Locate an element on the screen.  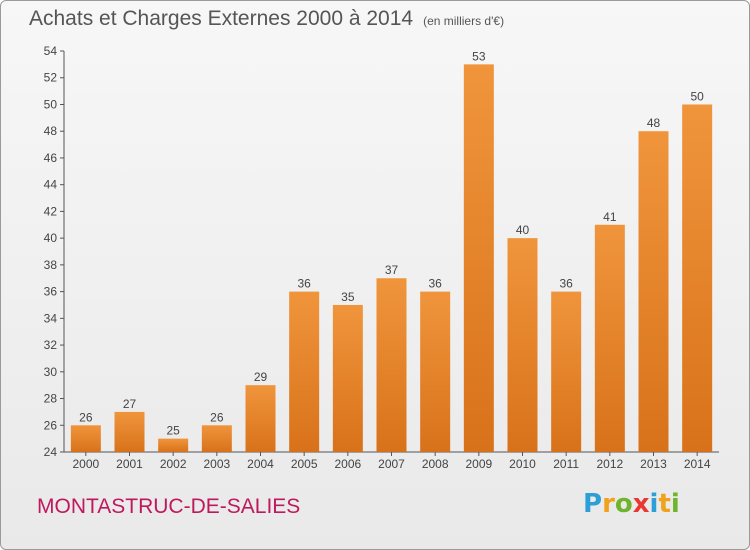
y-tick-label: 48 is located at coordinates (51, 131).